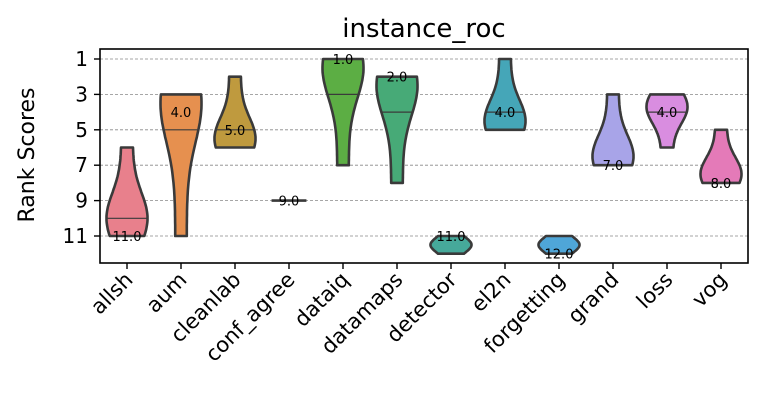 The image size is (761, 420). I want to click on violin-aum: 4.0, so click(181, 165).